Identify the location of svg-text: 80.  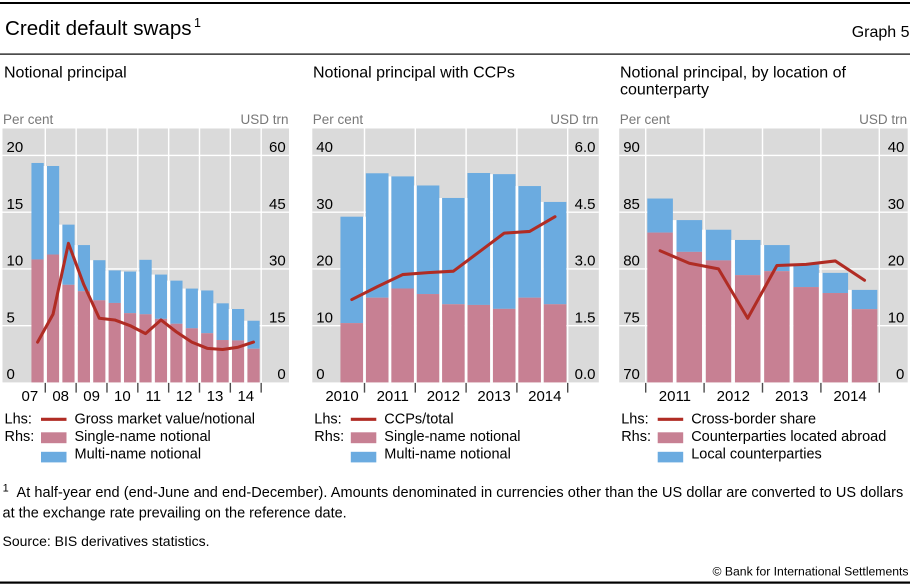
(631, 261).